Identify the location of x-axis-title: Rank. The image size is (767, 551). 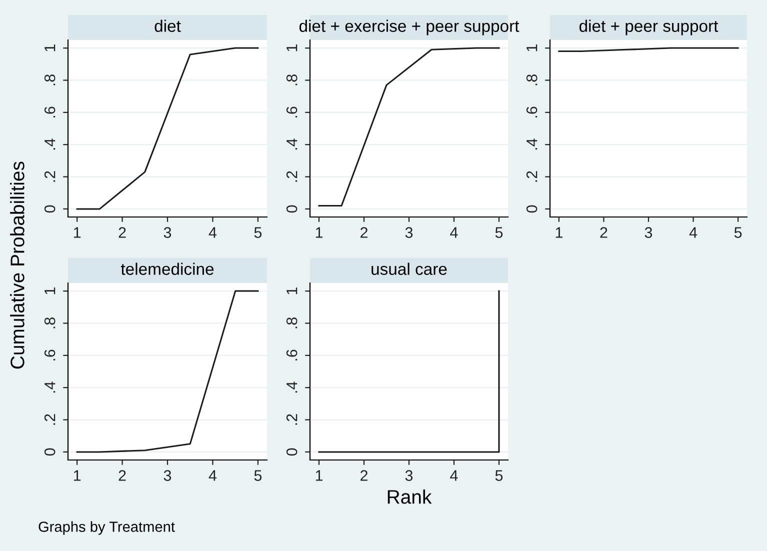
(410, 497).